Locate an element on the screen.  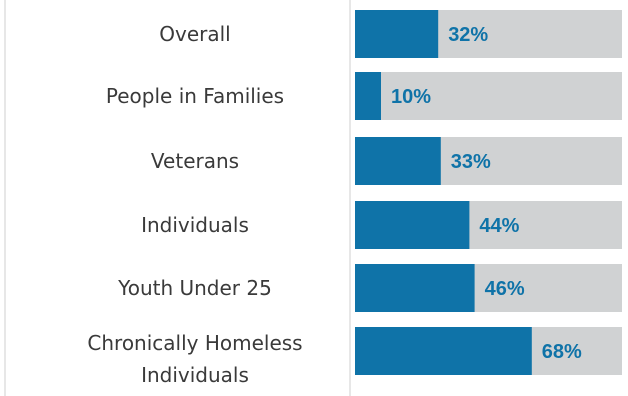
value-label: 44% is located at coordinates (499, 226).